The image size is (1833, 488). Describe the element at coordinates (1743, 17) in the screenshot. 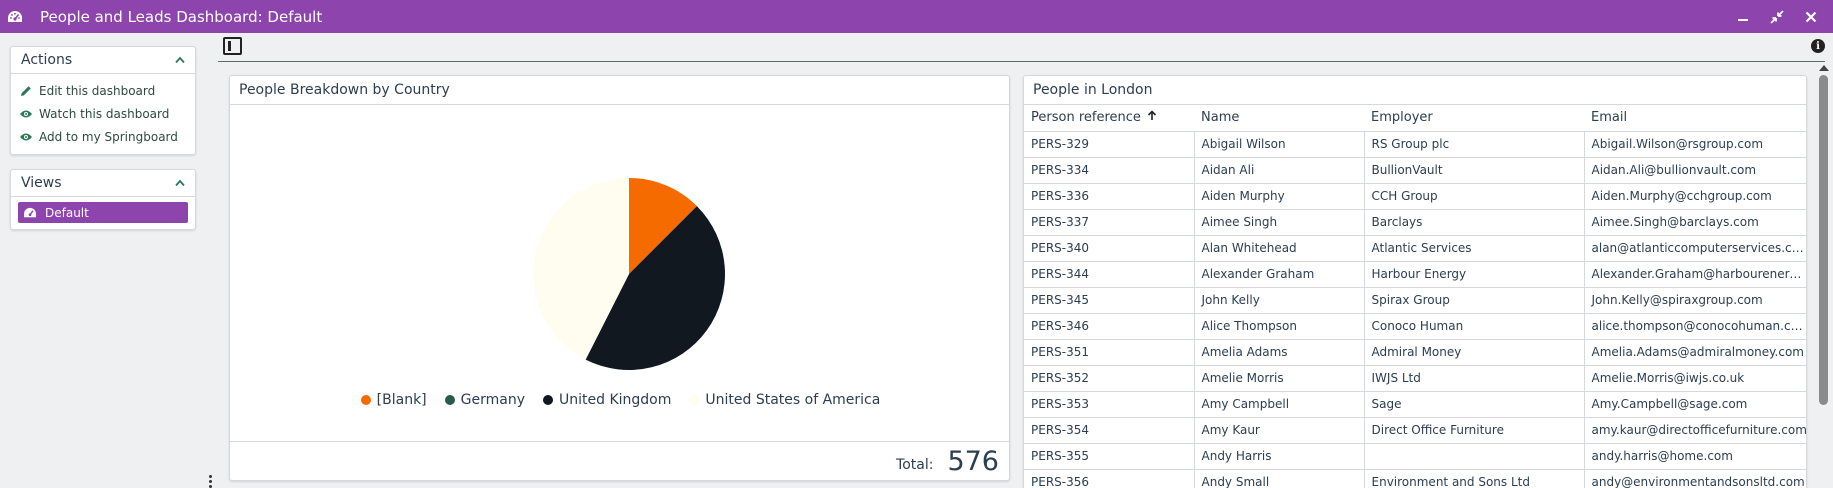

I see `minimize-icon` at that location.